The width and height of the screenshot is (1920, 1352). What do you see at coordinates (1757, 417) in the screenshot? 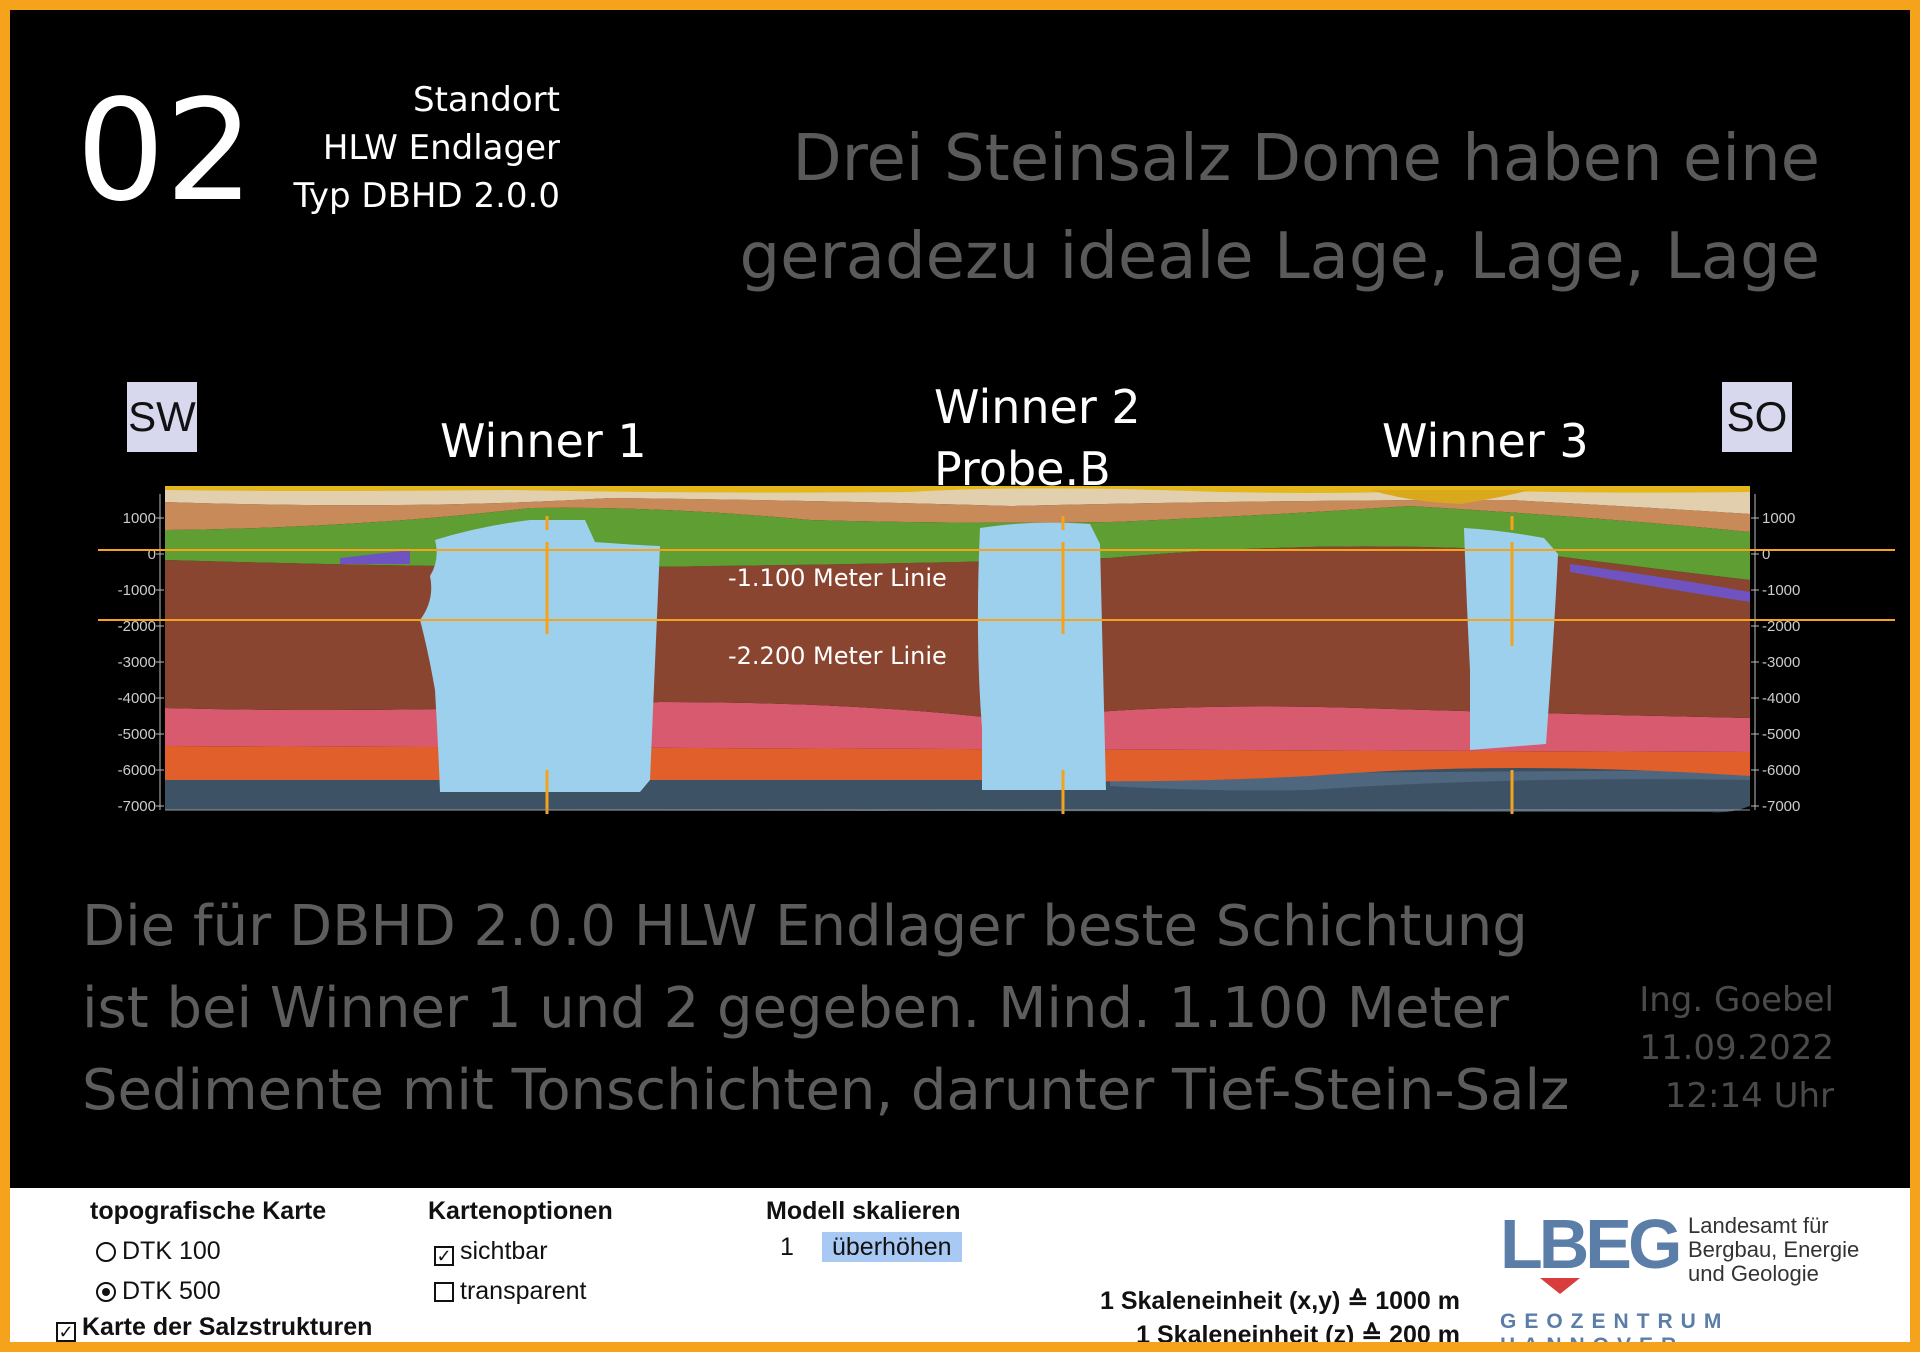
I see `direction-so: SO` at bounding box center [1757, 417].